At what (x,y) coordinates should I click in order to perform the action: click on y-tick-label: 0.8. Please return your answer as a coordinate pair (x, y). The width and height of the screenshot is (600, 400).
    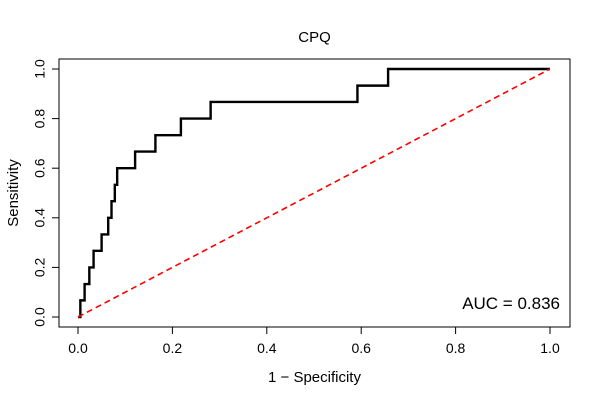
    Looking at the image, I should click on (40, 119).